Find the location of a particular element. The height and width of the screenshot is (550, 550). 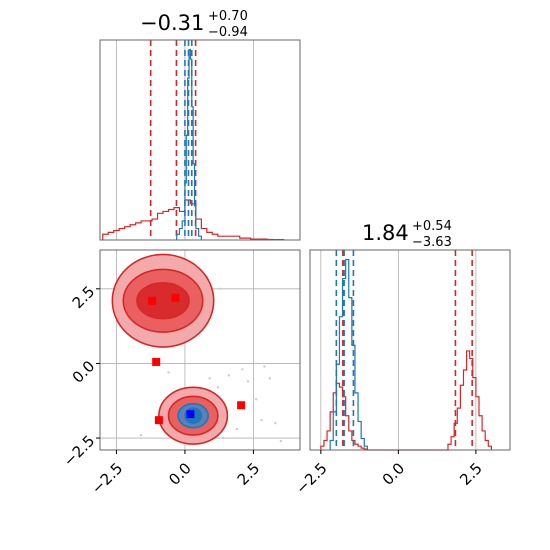

y-tick-label-sc-0: −2.5 is located at coordinates (79, 451).